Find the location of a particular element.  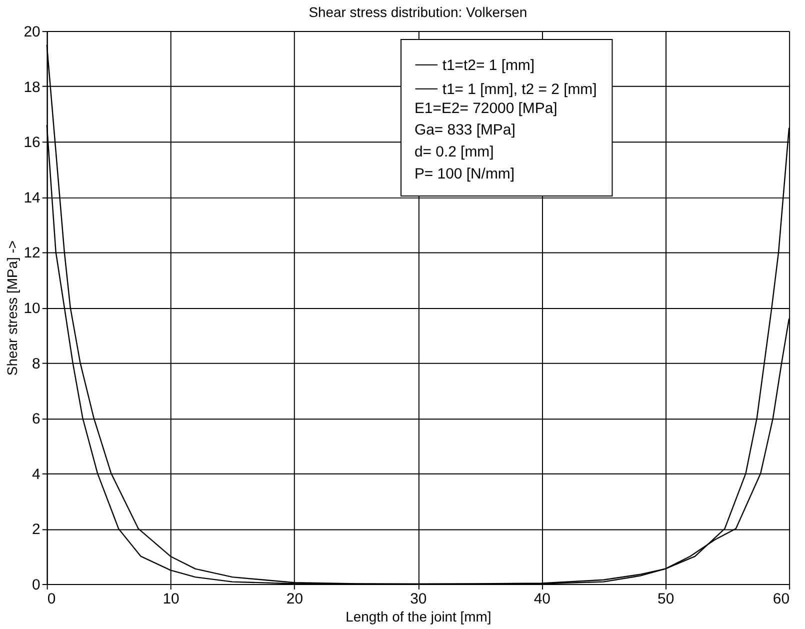

y-tick-label: 2 is located at coordinates (36, 529).